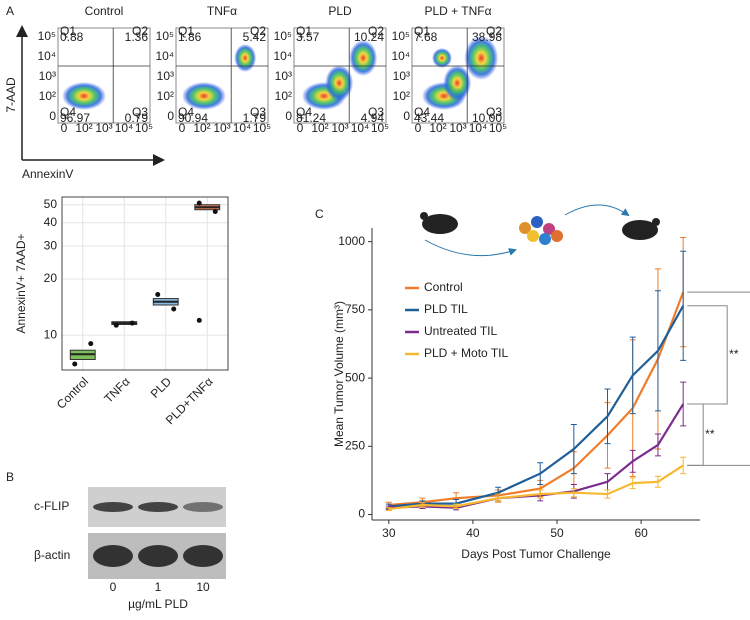 This screenshot has height=620, width=750. I want to click on quadrant-value: 0.88, so click(72, 37).